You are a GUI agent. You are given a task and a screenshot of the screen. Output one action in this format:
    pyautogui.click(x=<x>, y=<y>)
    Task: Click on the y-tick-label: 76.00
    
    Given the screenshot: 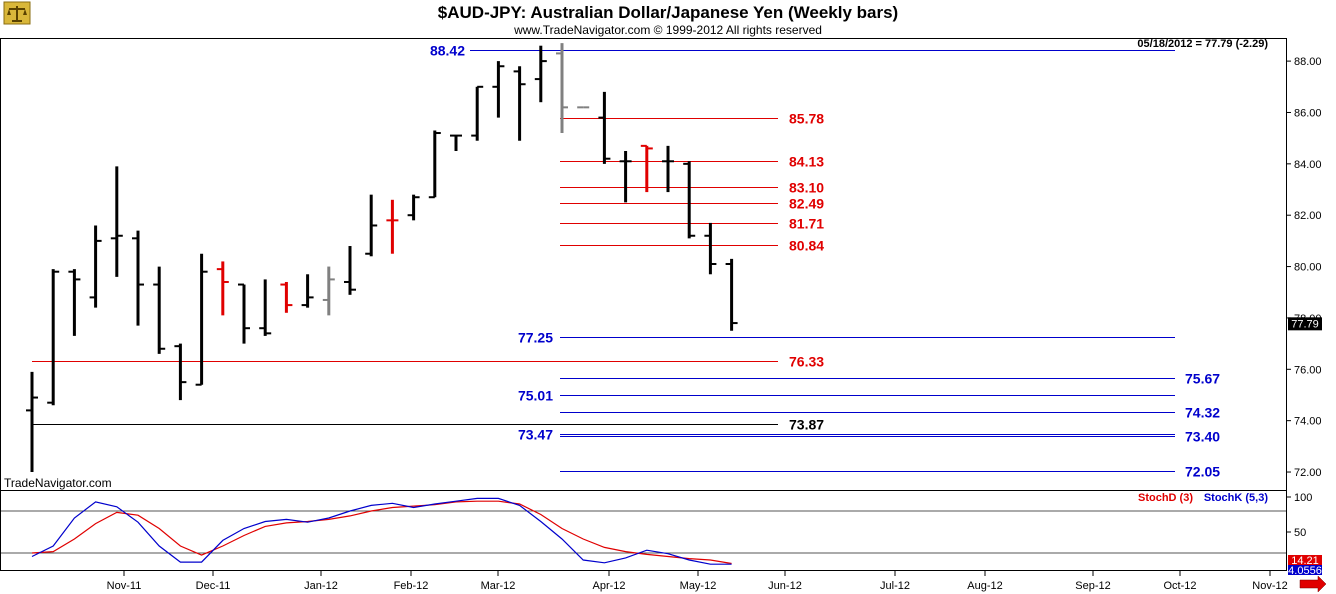 What is the action you would take?
    pyautogui.click(x=1308, y=370)
    